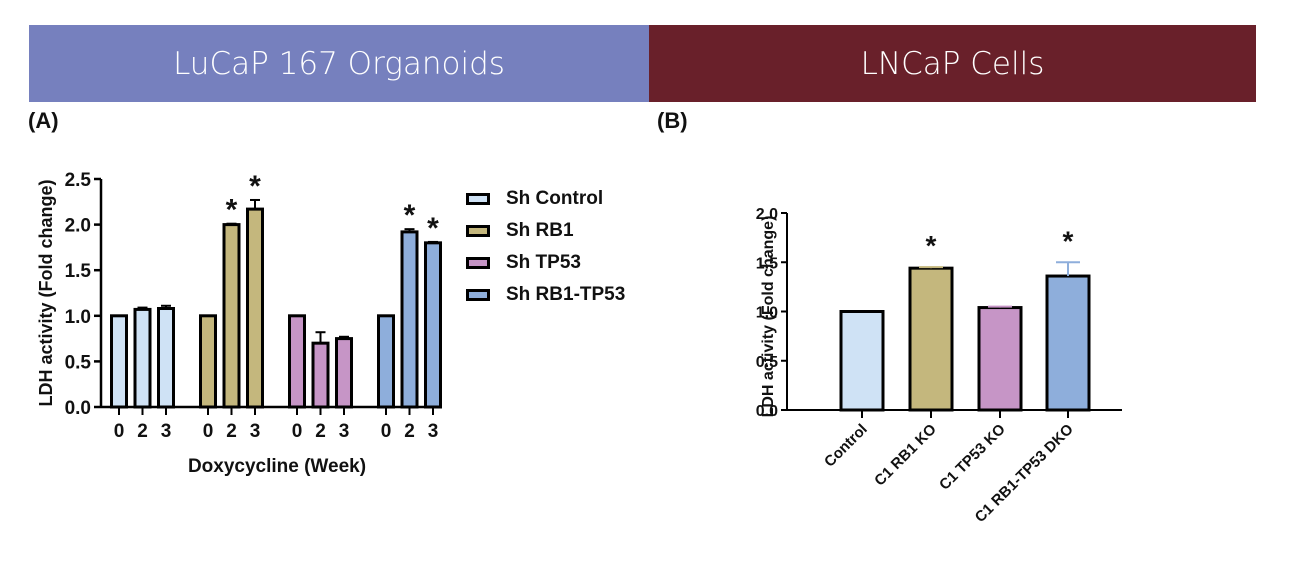 The image size is (1290, 564). What do you see at coordinates (846, 446) in the screenshot?
I see `x-tick-label: Control` at bounding box center [846, 446].